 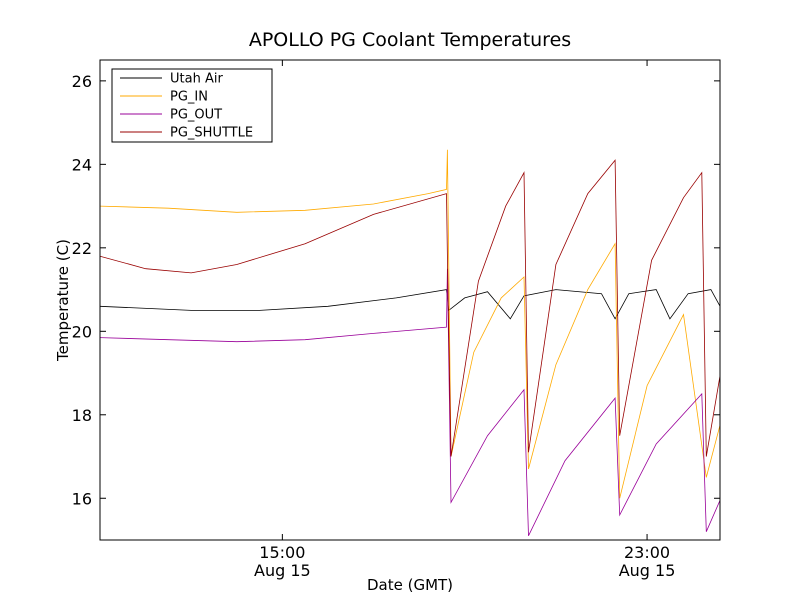 What do you see at coordinates (410, 304) in the screenshot?
I see `series-line-utah-air` at bounding box center [410, 304].